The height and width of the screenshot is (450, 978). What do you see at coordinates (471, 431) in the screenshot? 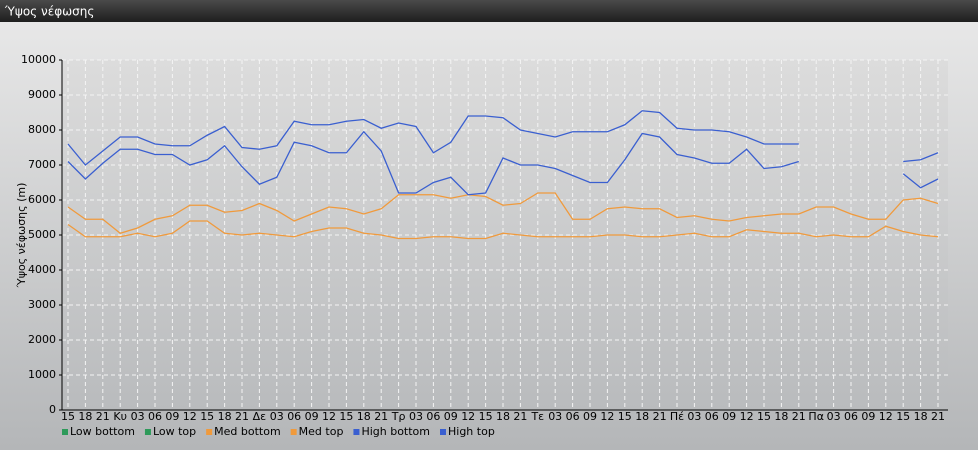
I see `legend-label: High top` at bounding box center [471, 431].